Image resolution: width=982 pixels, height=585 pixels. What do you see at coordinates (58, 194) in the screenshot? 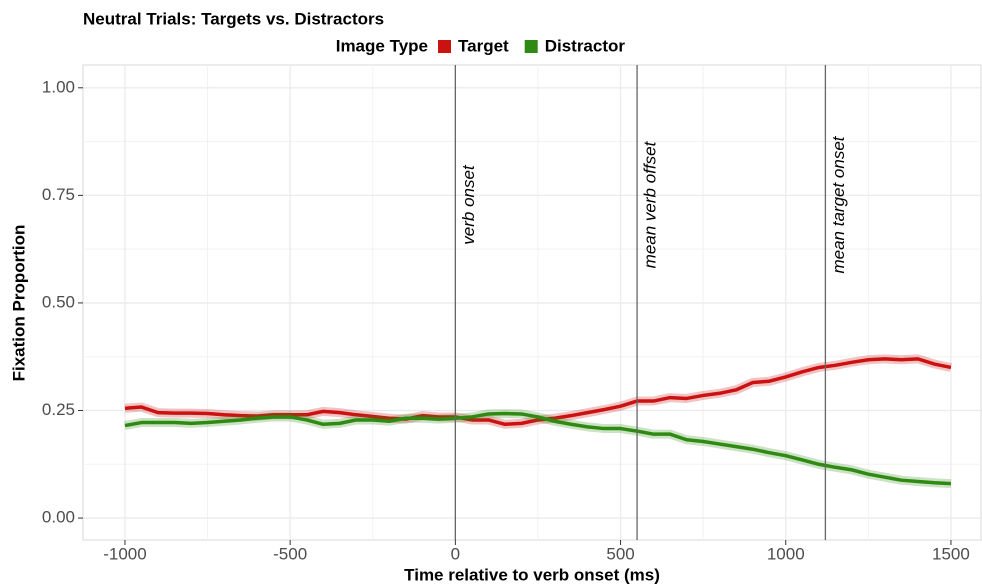
I see `y-tick-label: 0.75` at bounding box center [58, 194].